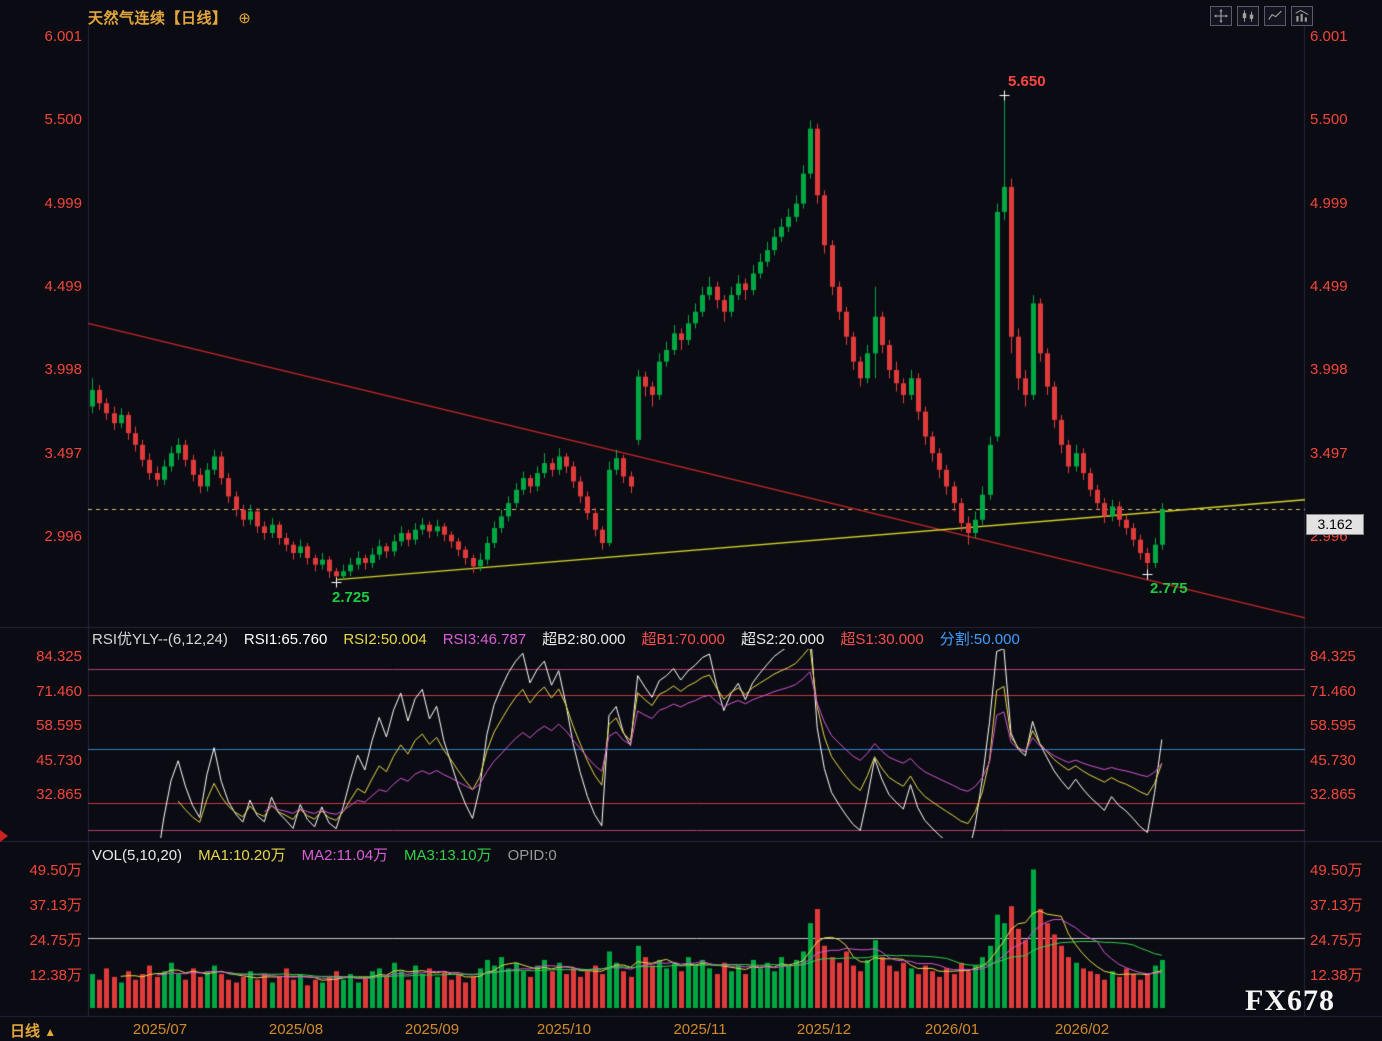  What do you see at coordinates (1261, 16) in the screenshot?
I see `chart-toolbar` at bounding box center [1261, 16].